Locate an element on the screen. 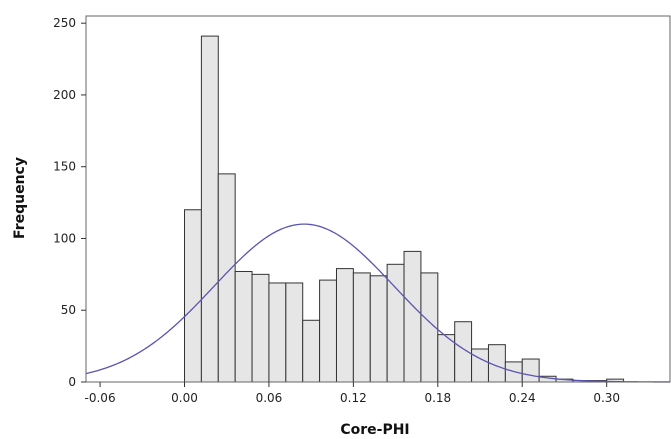 This screenshot has height=439, width=671. y-tick-label: 150 is located at coordinates (64, 167).